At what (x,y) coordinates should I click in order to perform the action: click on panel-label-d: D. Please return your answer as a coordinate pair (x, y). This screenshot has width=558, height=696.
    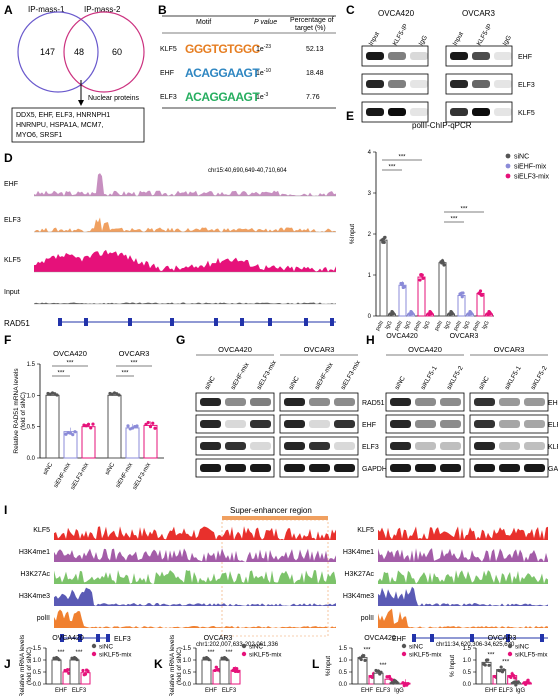
    Looking at the image, I should click on (8, 158).